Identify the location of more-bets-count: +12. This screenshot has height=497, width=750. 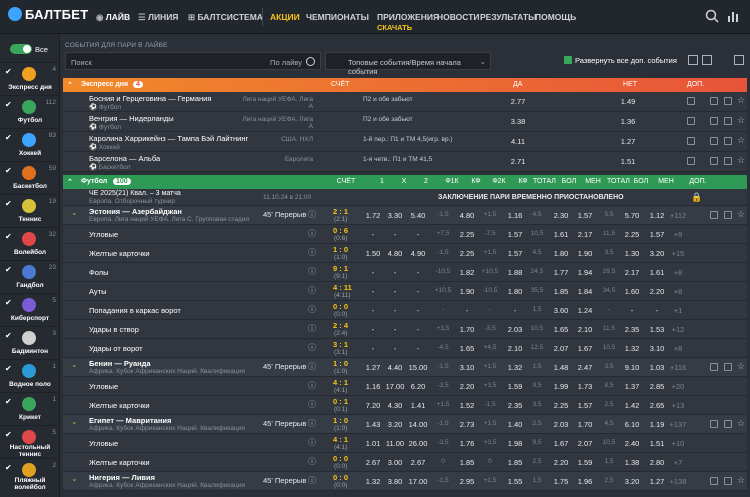
(678, 329).